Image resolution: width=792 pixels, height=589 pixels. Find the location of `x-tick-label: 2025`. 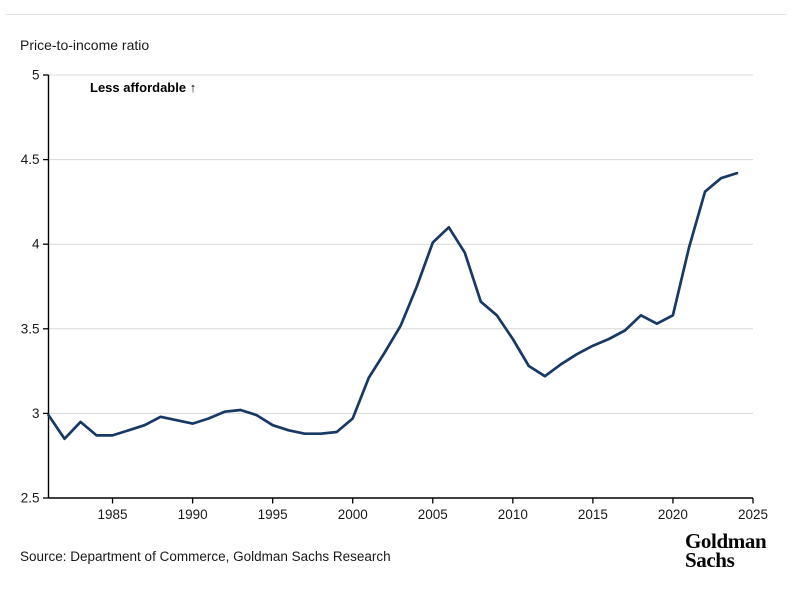

x-tick-label: 2025 is located at coordinates (753, 514).